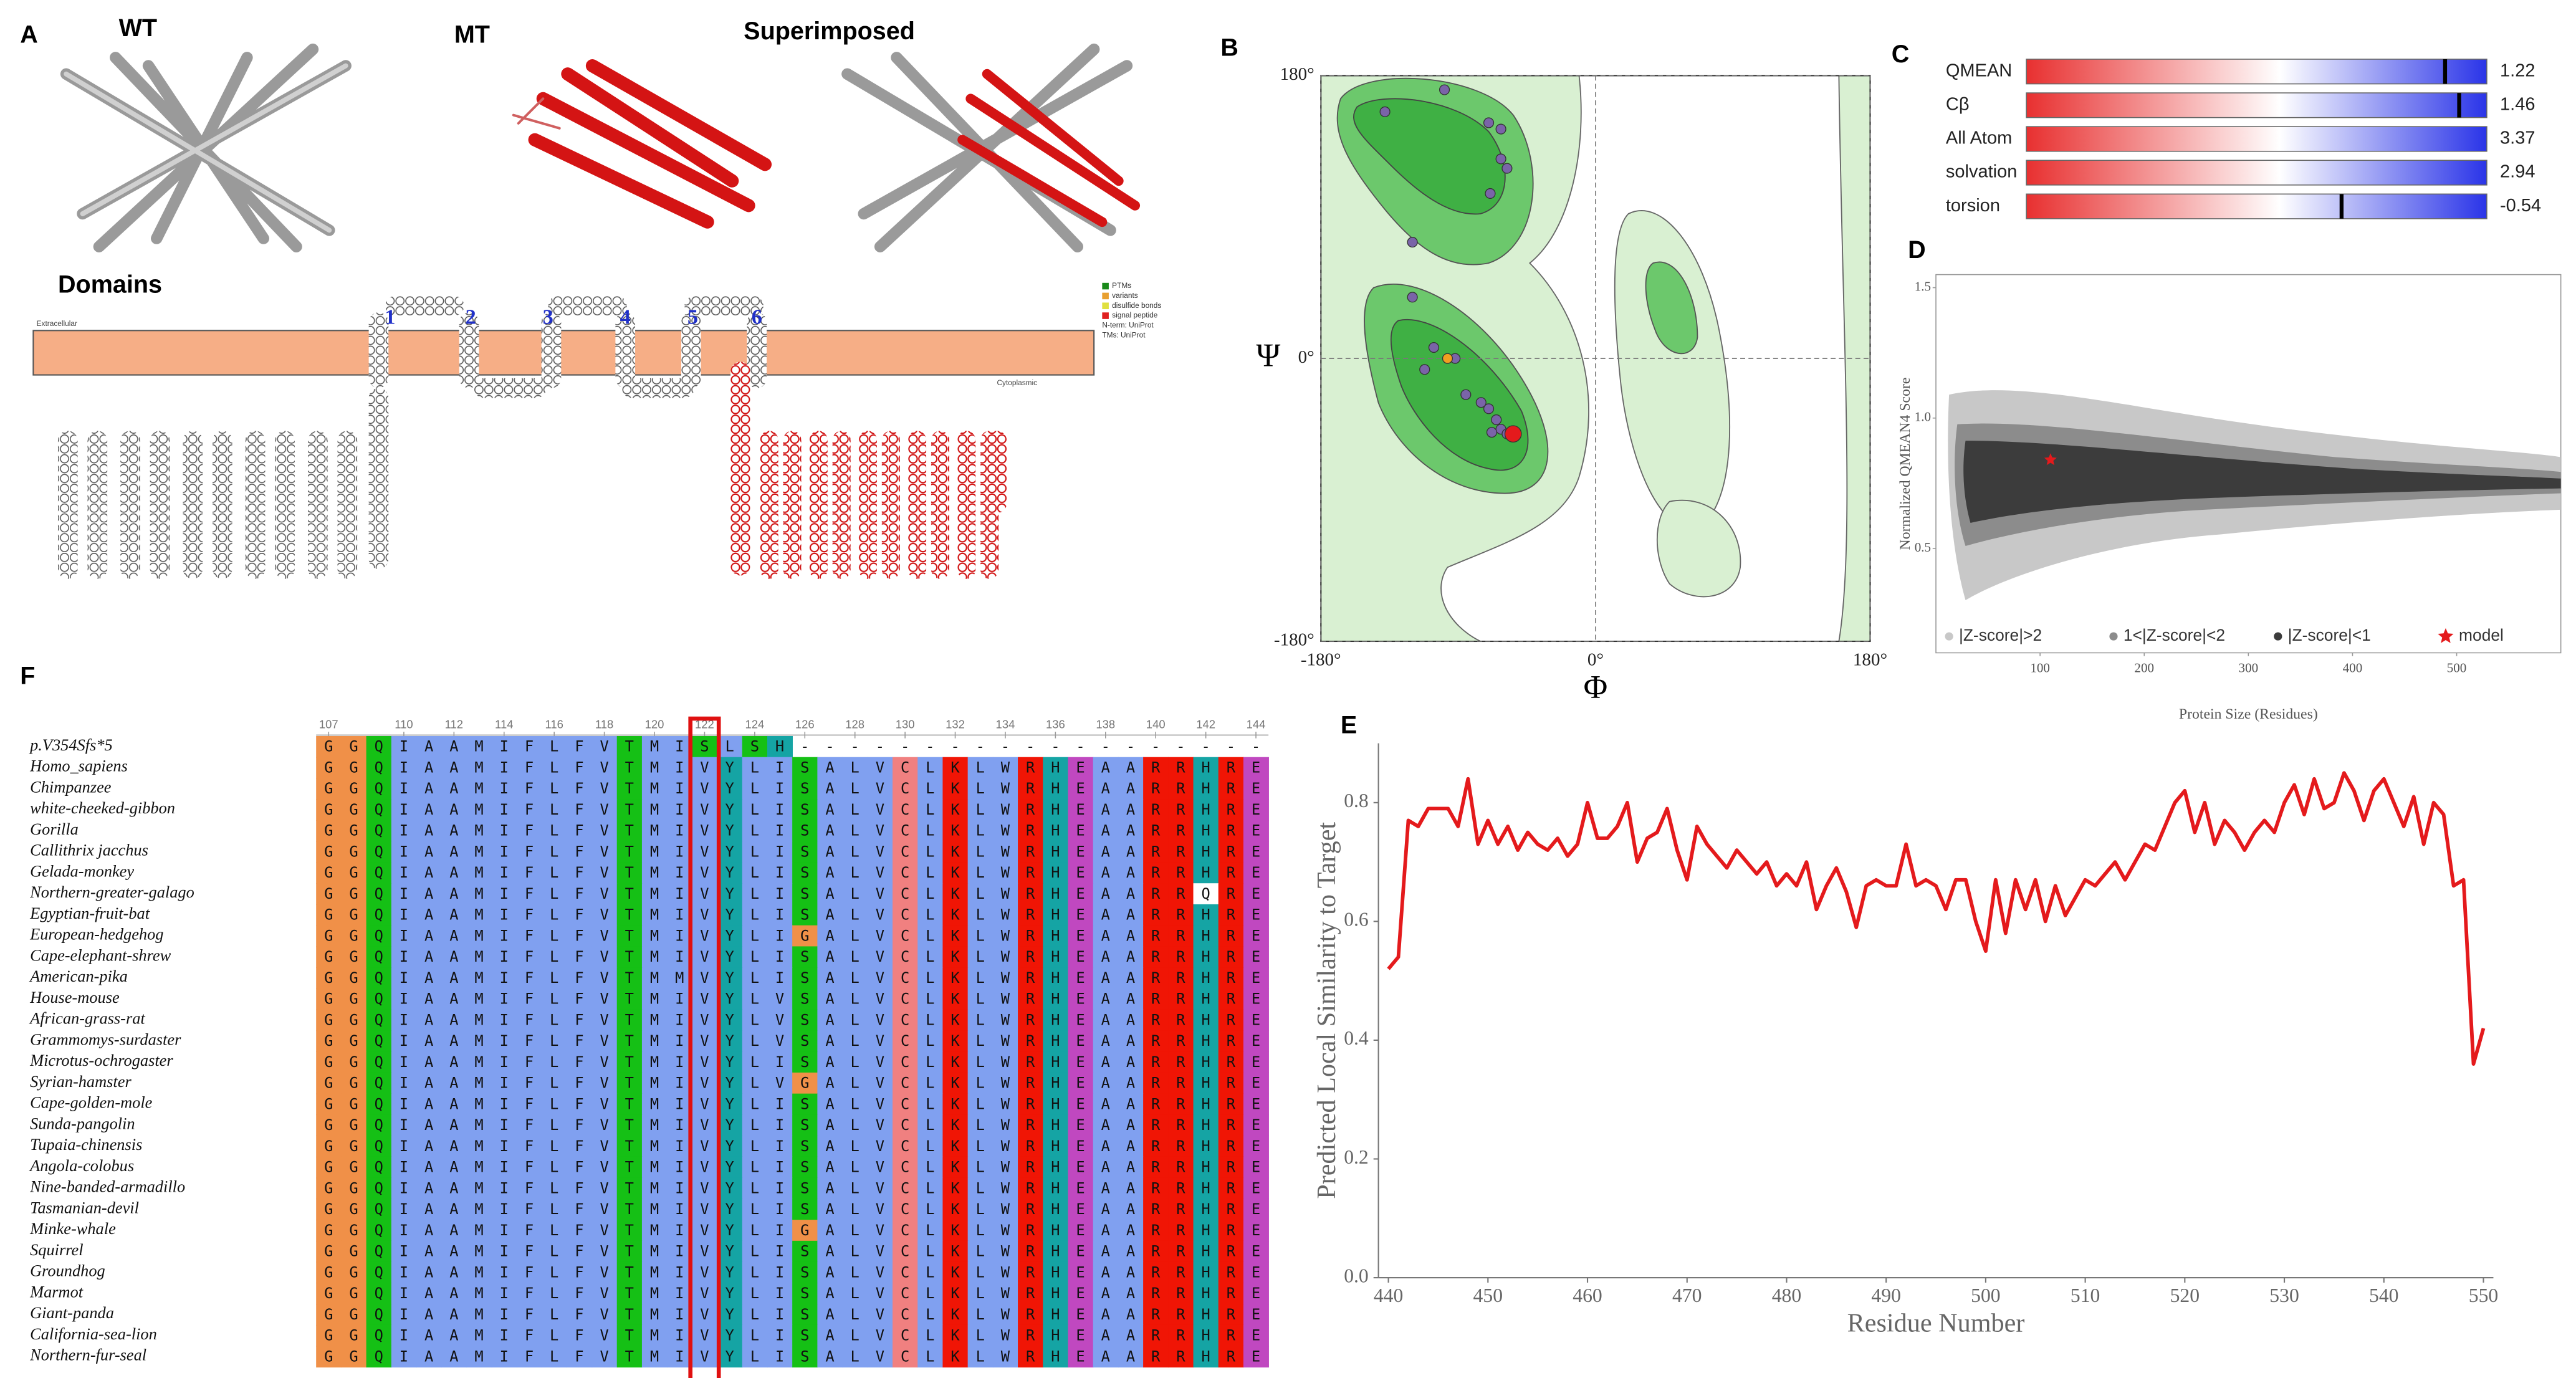 Image resolution: width=2576 pixels, height=1378 pixels. I want to click on residue: K, so click(955, 978).